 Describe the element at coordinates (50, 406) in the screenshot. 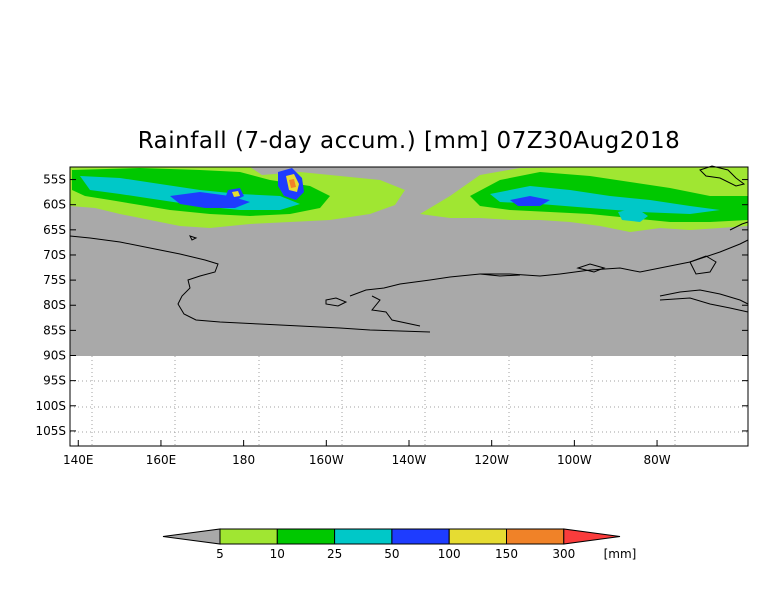

I see `lat-label: 100S` at that location.